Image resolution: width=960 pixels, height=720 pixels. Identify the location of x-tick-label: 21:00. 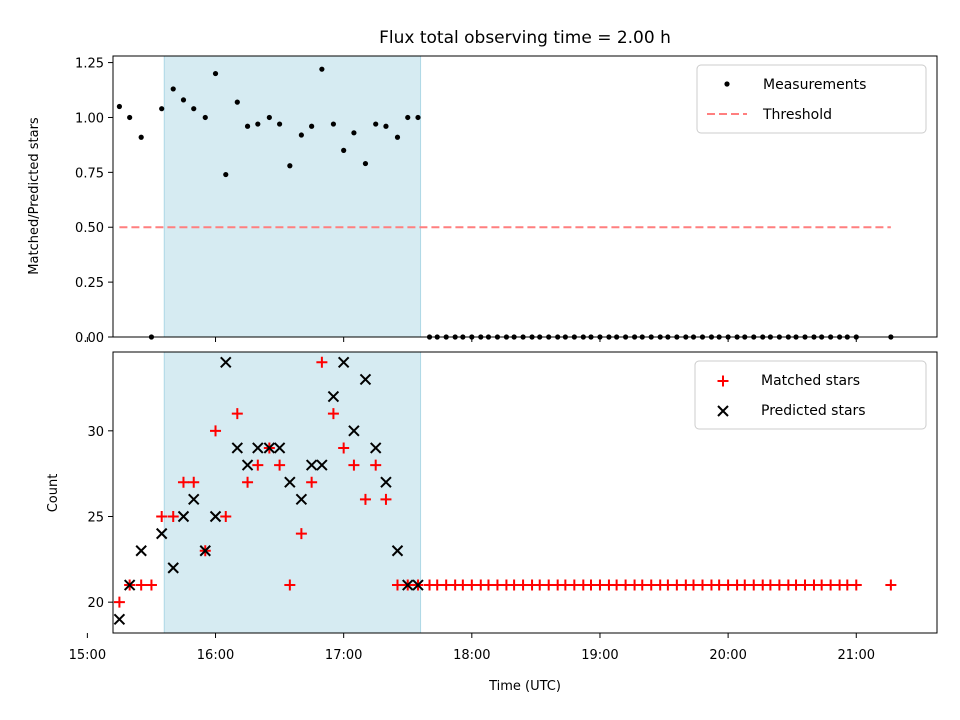
(856, 655).